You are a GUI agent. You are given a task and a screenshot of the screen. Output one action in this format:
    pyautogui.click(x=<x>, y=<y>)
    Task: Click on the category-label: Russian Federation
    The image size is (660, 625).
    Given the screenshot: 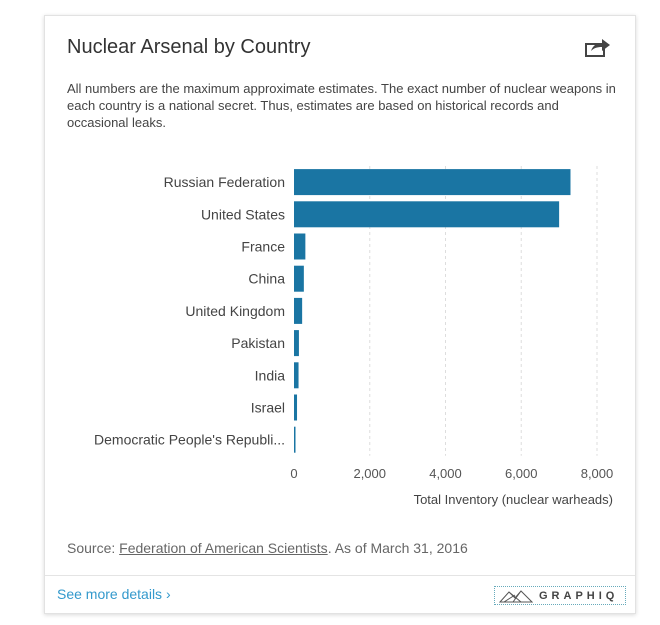 What is the action you would take?
    pyautogui.click(x=224, y=182)
    